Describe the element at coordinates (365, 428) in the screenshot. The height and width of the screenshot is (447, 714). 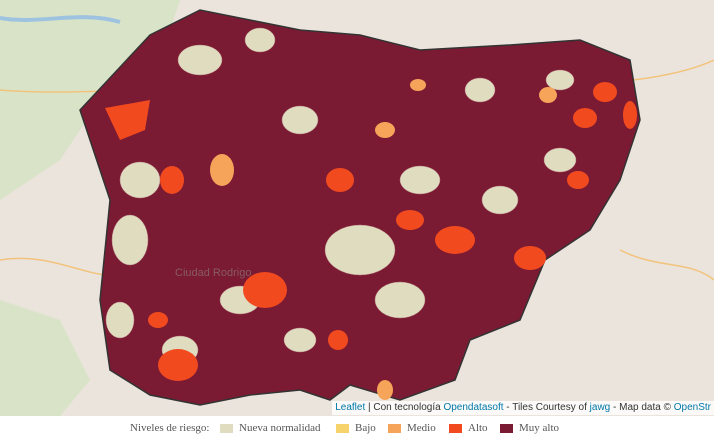
I see `legend-label: Bajo` at that location.